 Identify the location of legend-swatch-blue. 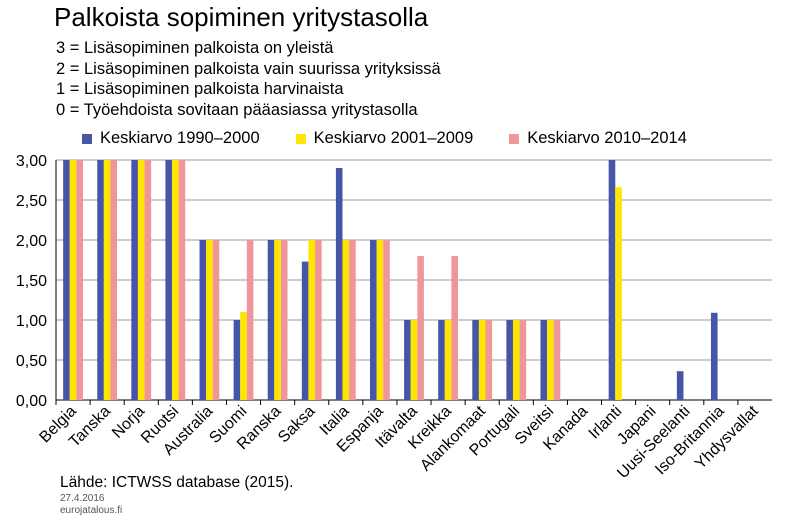
(87, 138).